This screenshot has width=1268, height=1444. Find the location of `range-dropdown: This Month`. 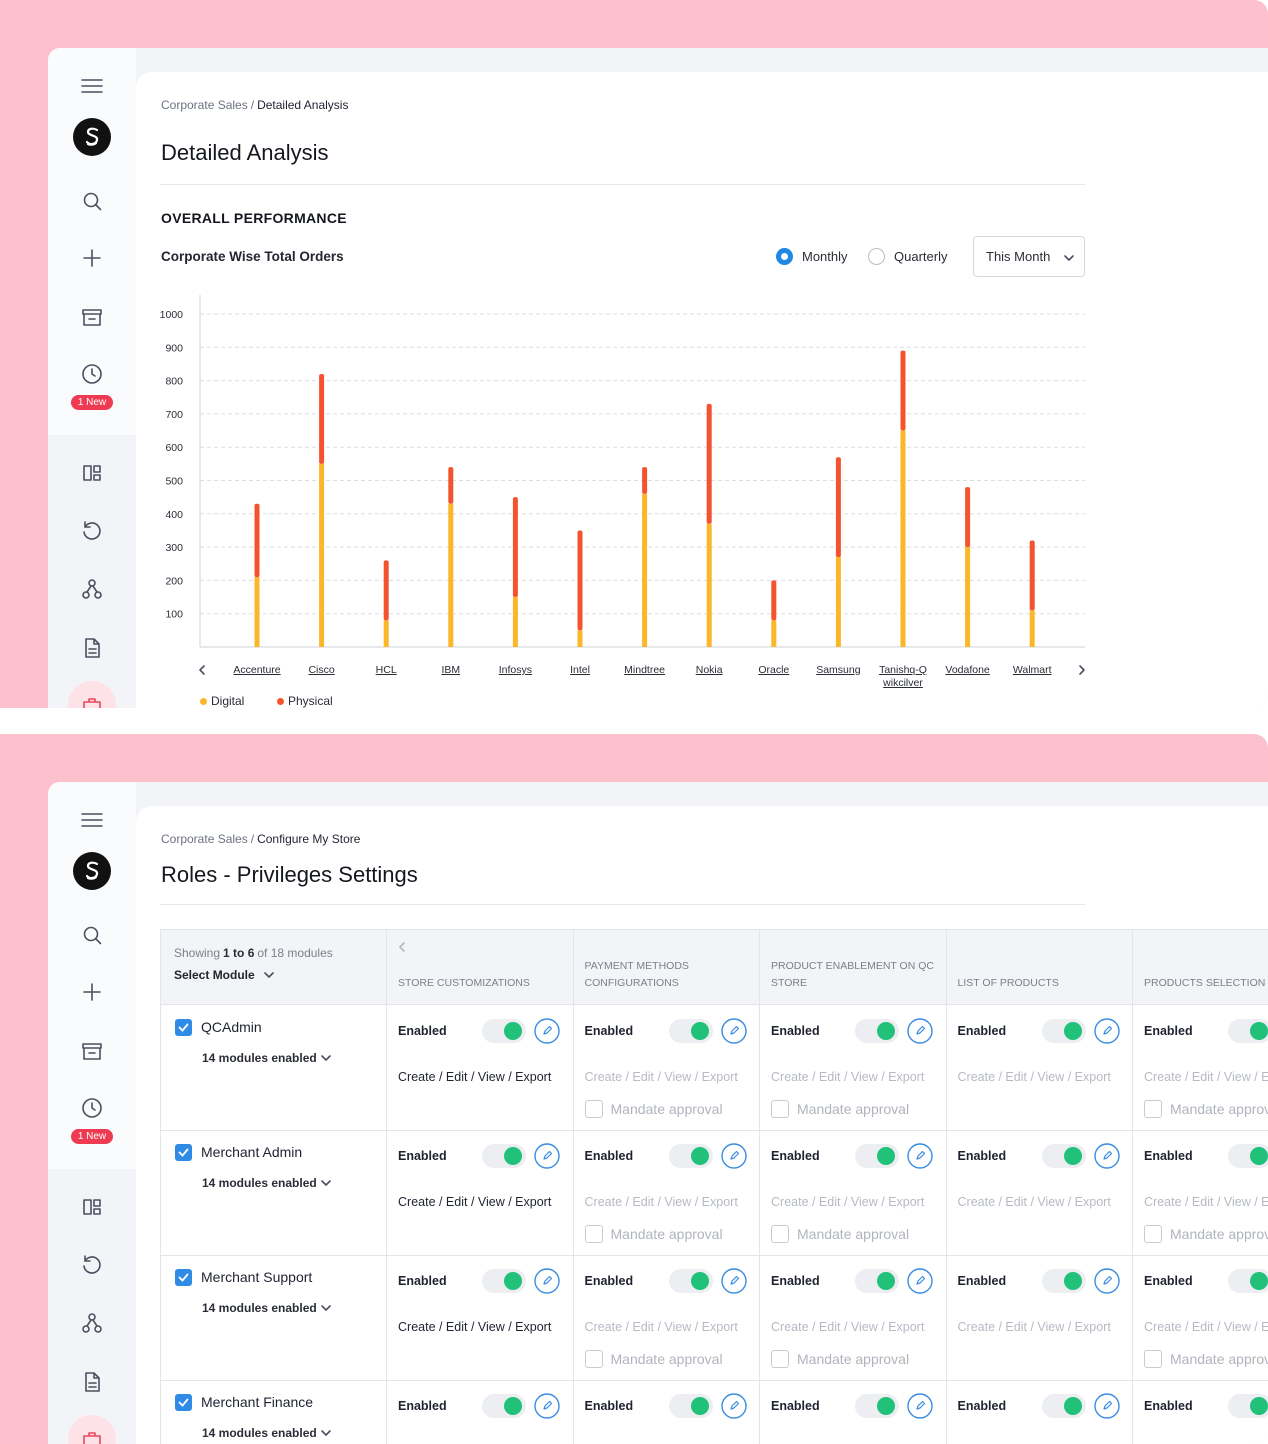

range-dropdown: This Month is located at coordinates (1029, 256).